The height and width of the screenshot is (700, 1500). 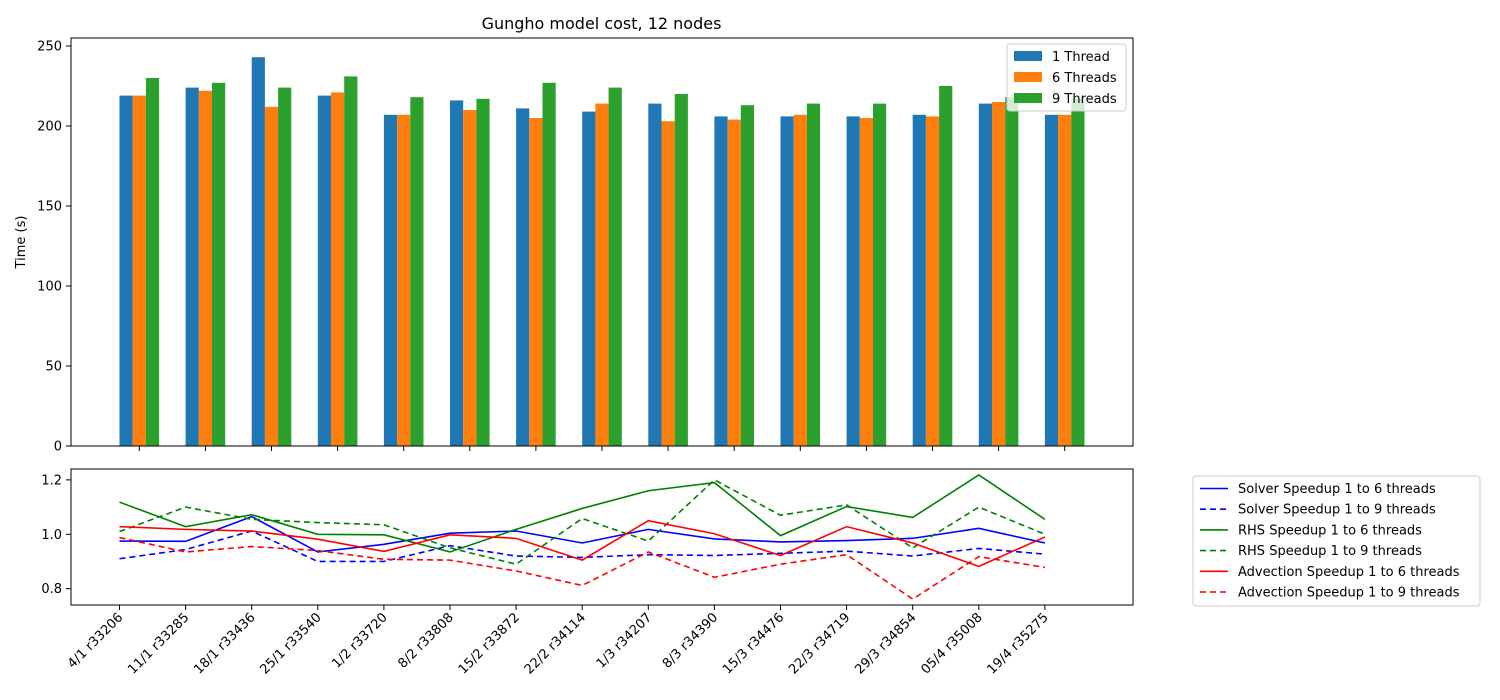 What do you see at coordinates (951, 643) in the screenshot?
I see `x-tick-label-13: 05/4 r35008` at bounding box center [951, 643].